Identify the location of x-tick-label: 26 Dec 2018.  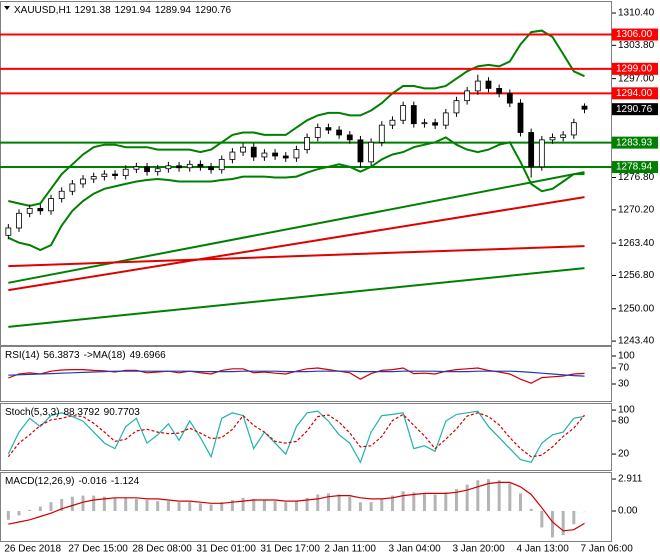
(32, 549).